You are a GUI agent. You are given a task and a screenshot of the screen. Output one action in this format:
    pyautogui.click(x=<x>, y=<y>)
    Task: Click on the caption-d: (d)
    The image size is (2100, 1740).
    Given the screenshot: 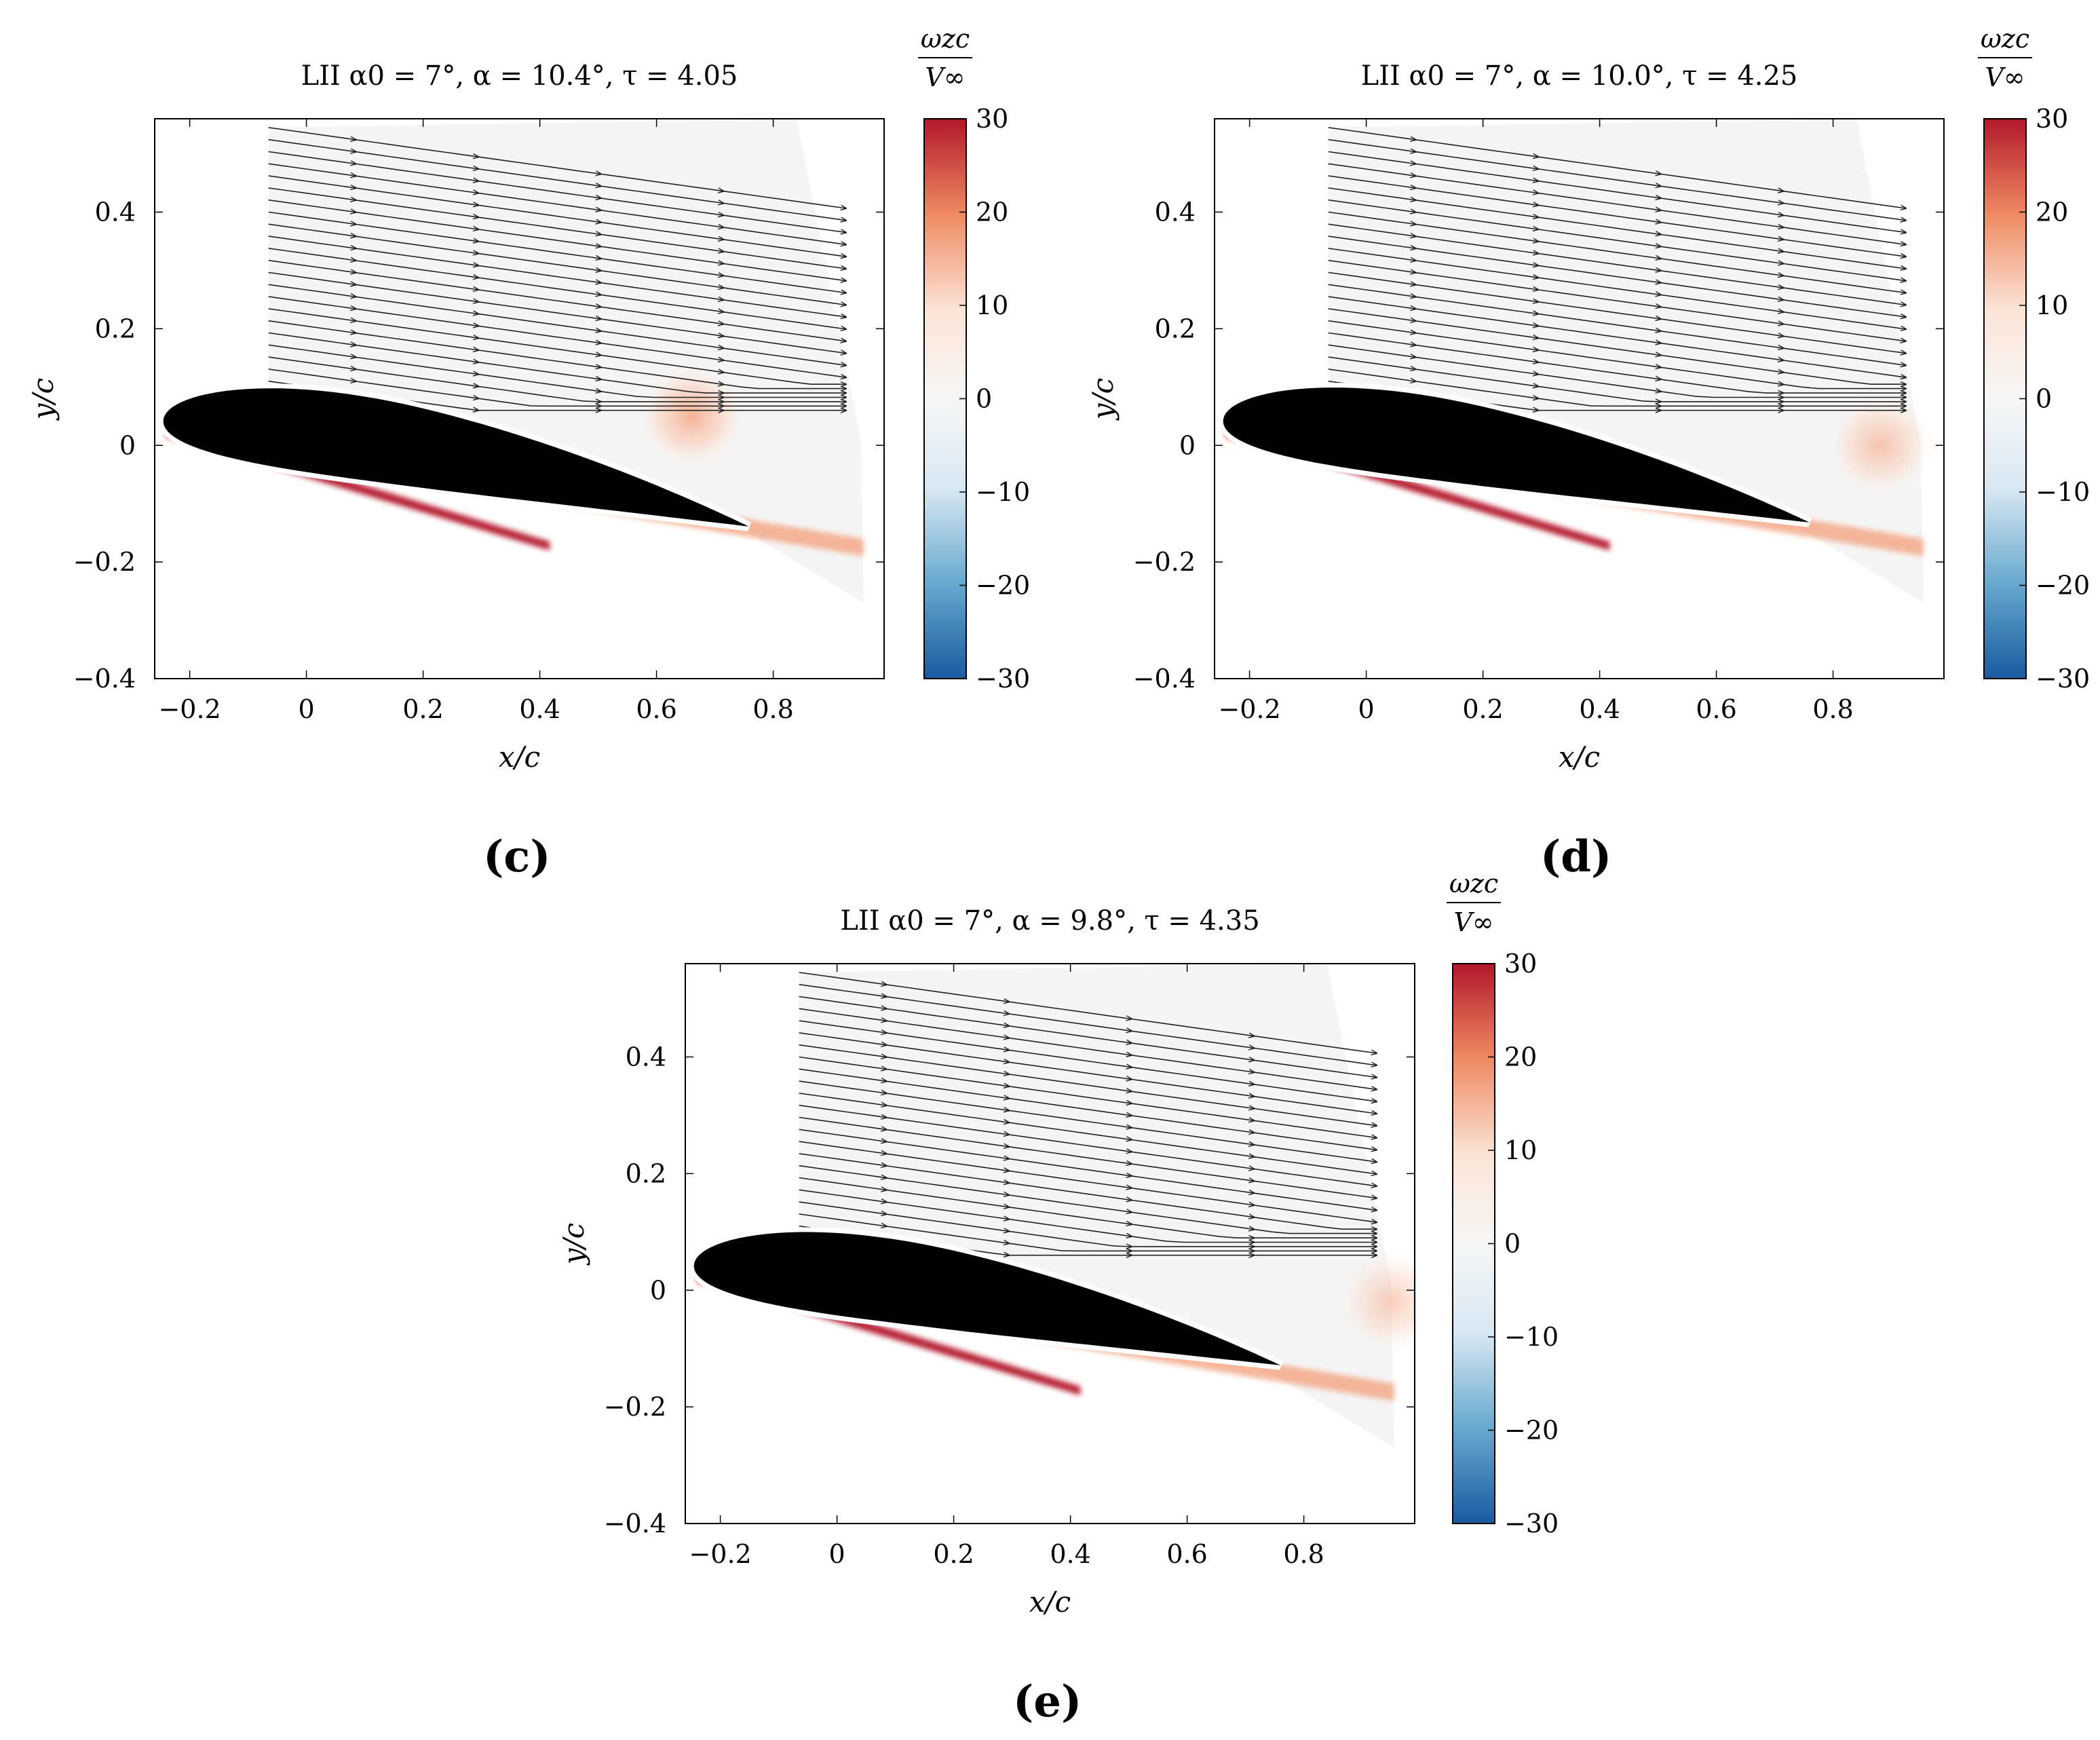 What is the action you would take?
    pyautogui.click(x=1576, y=856)
    